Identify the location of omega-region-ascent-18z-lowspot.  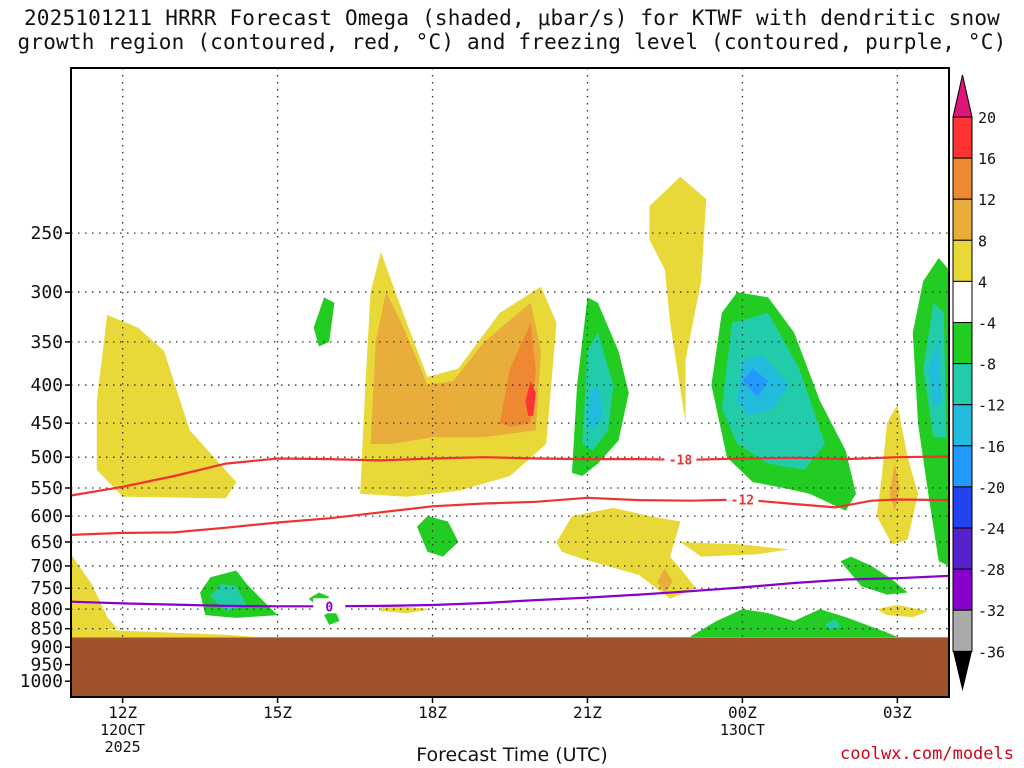
(406, 609).